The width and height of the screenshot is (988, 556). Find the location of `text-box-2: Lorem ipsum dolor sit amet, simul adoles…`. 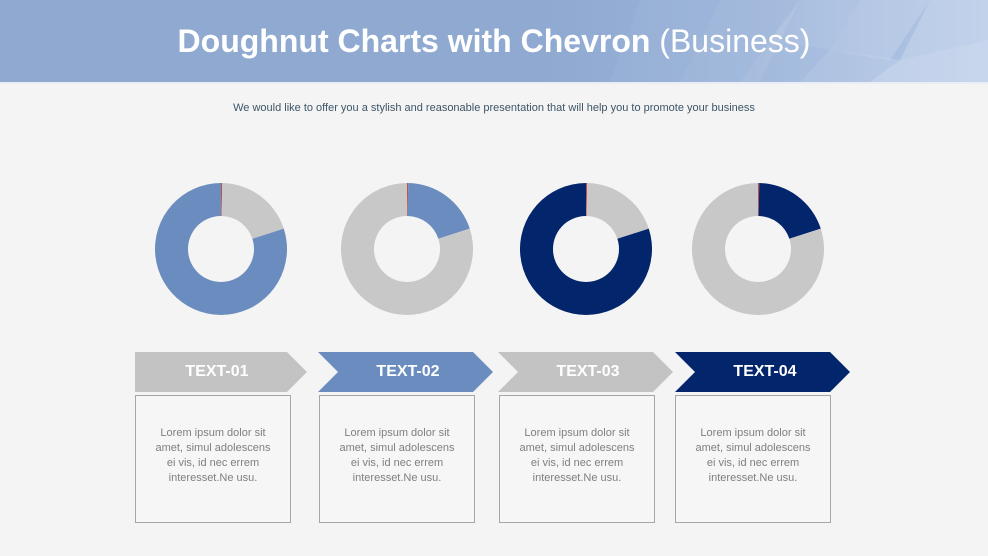

text-box-2: Lorem ipsum dolor sit amet, simul adoles… is located at coordinates (397, 459).